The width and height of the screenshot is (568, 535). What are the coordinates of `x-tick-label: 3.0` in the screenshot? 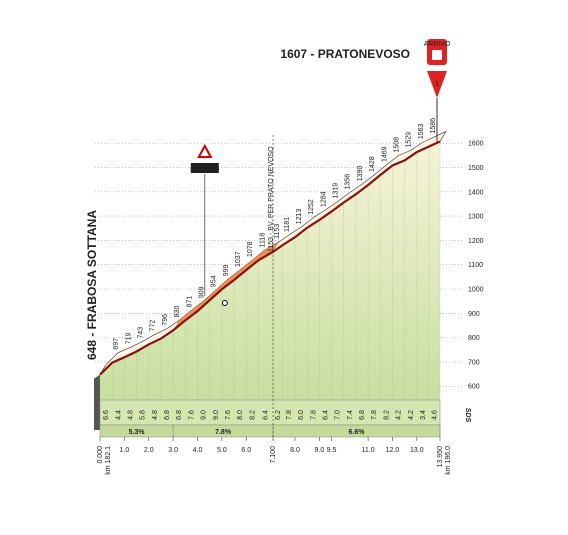 It's located at (173, 450).